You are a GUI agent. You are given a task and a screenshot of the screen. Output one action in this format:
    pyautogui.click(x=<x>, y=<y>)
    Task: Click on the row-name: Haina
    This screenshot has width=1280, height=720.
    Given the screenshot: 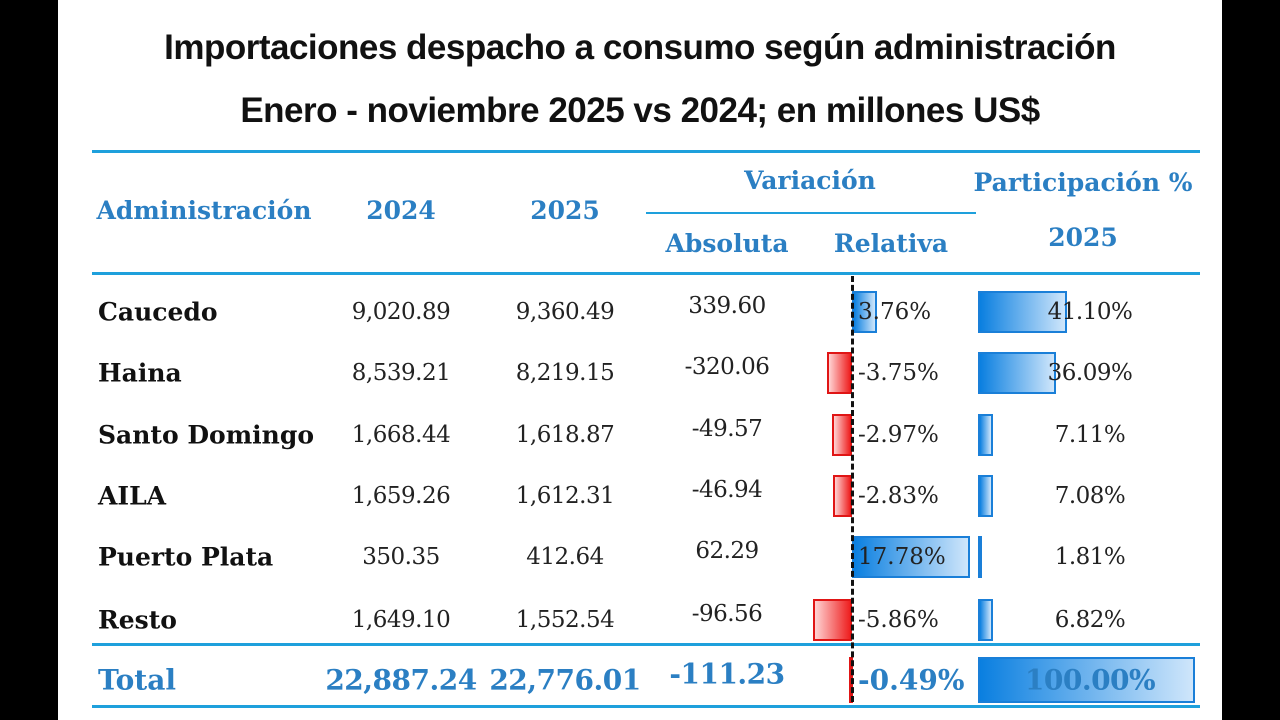 What is the action you would take?
    pyautogui.click(x=140, y=373)
    